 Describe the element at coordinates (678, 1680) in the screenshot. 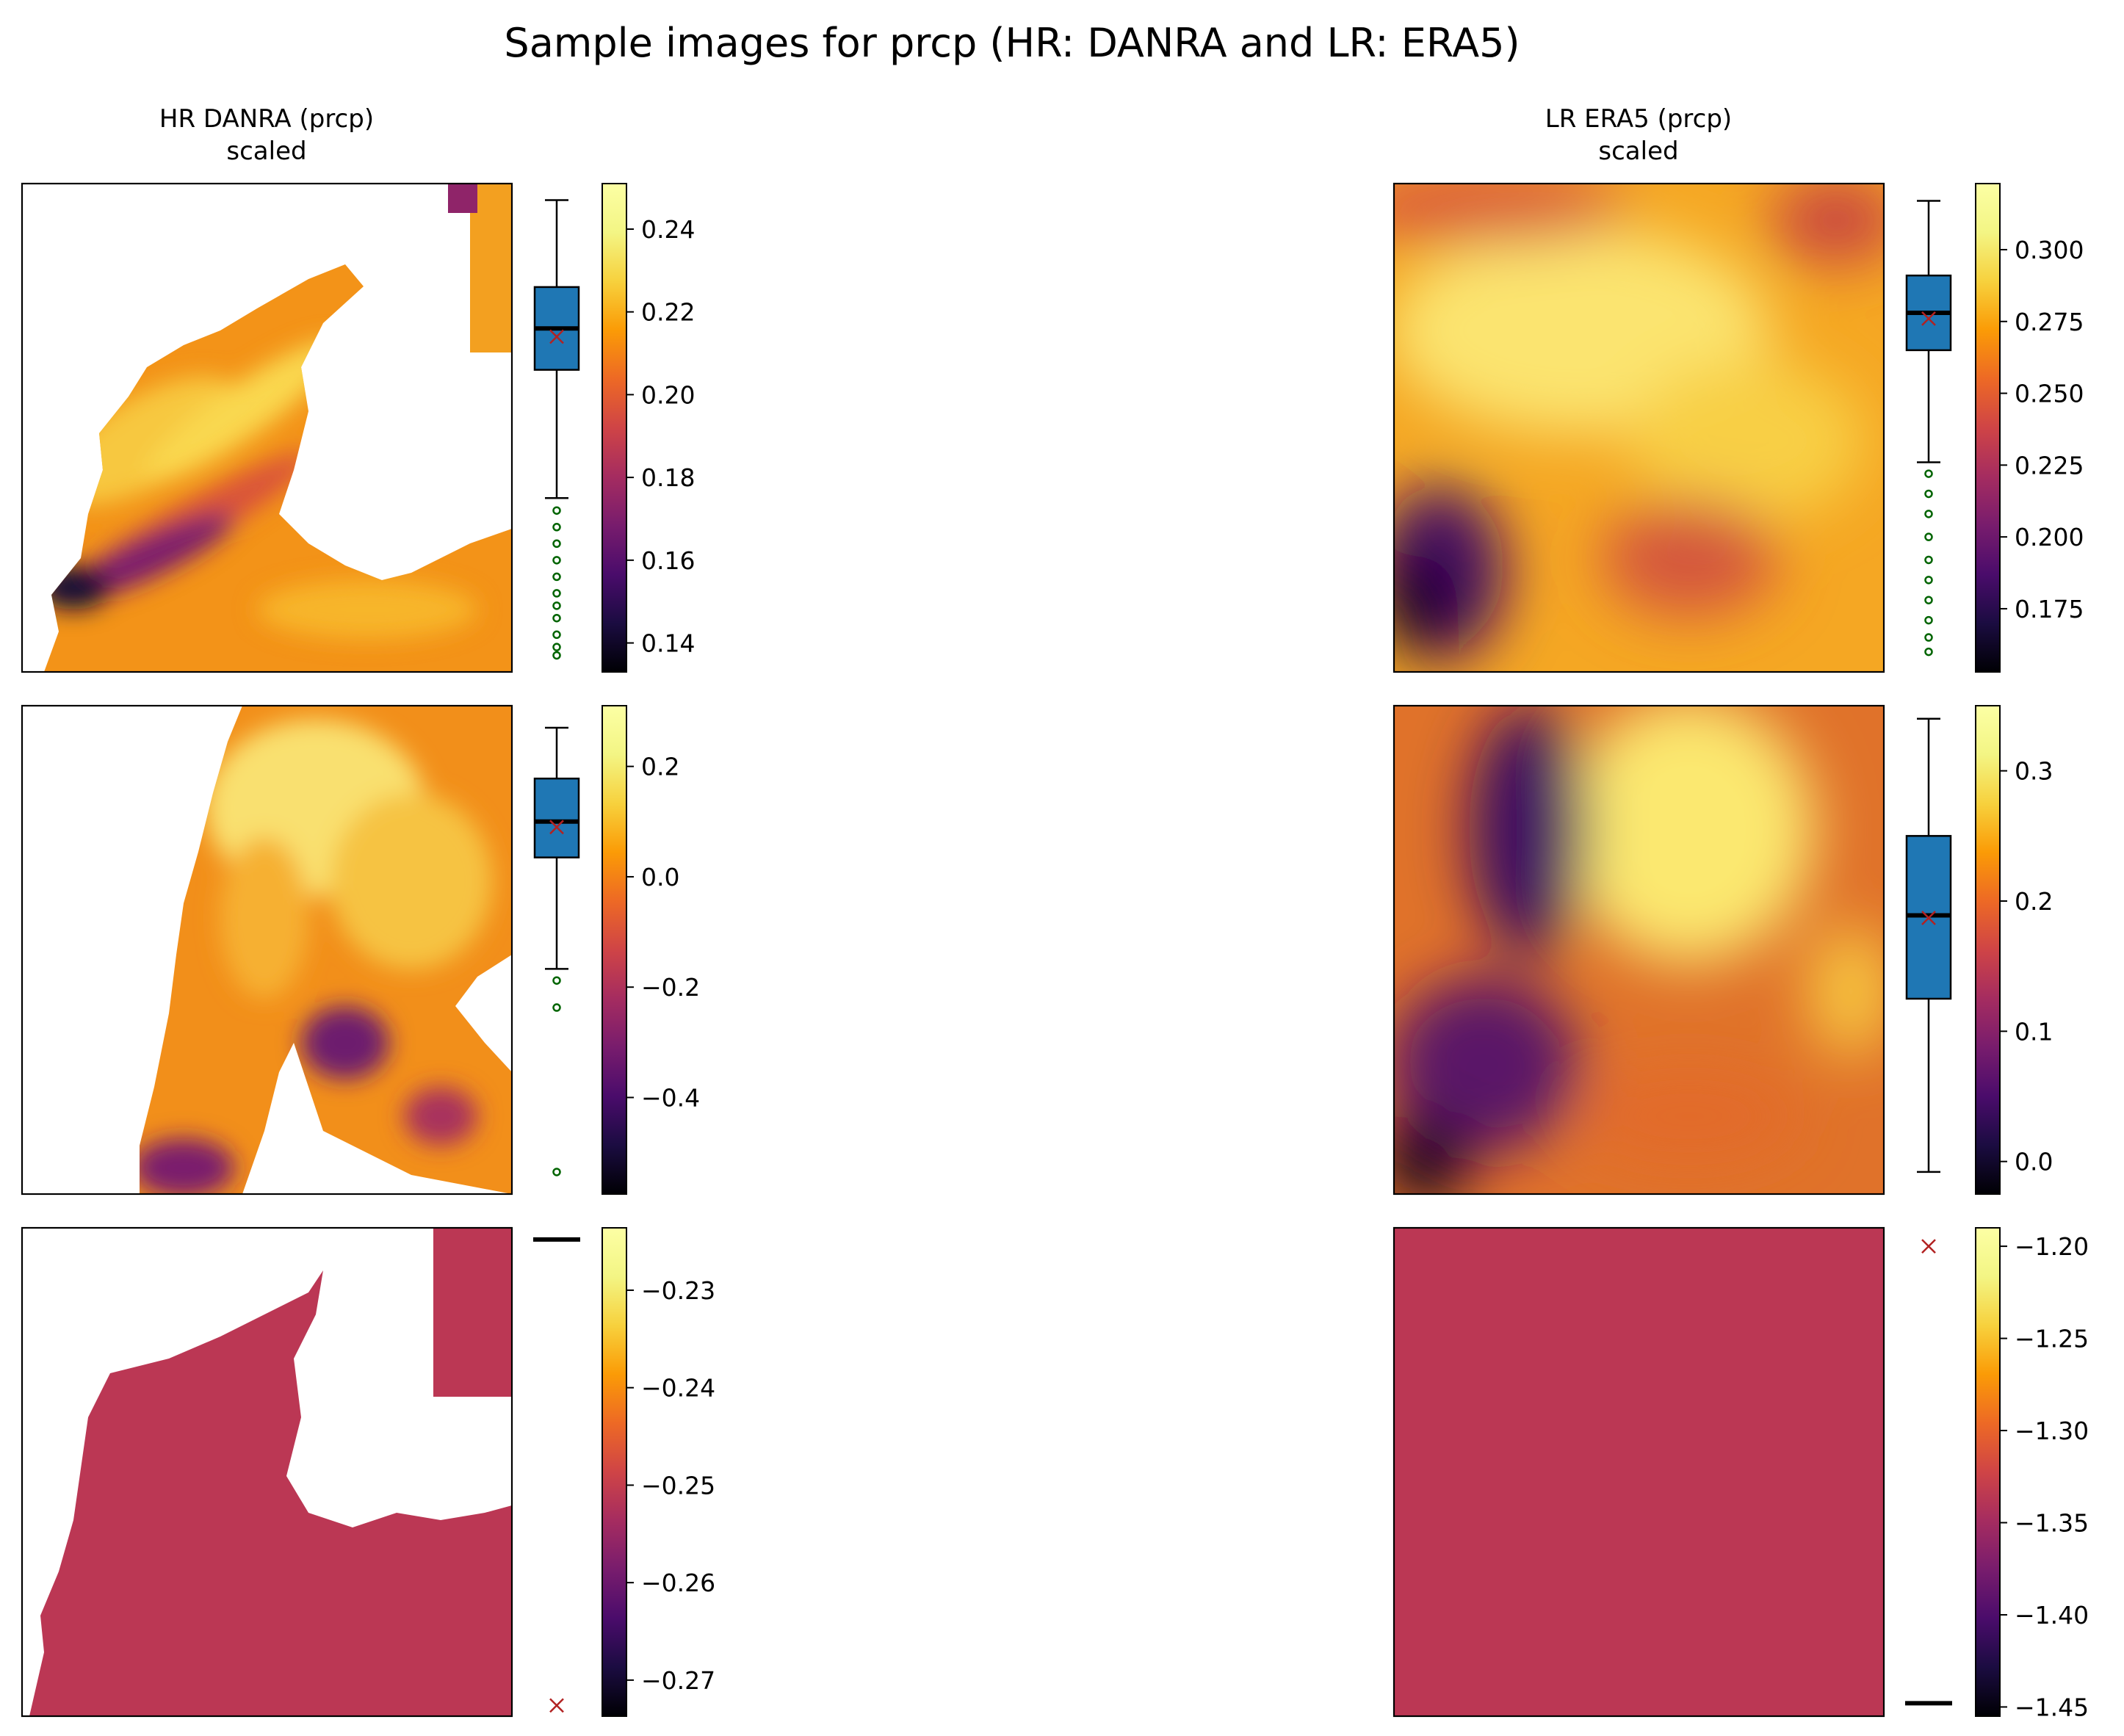

I see `colorbar-tick-label: −0.27` at that location.